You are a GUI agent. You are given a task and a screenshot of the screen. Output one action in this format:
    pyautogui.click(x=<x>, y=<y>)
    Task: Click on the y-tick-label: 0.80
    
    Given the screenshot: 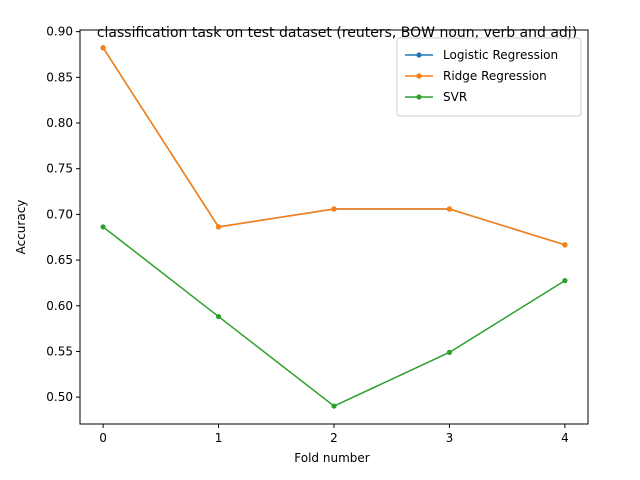 What is the action you would take?
    pyautogui.click(x=59, y=123)
    